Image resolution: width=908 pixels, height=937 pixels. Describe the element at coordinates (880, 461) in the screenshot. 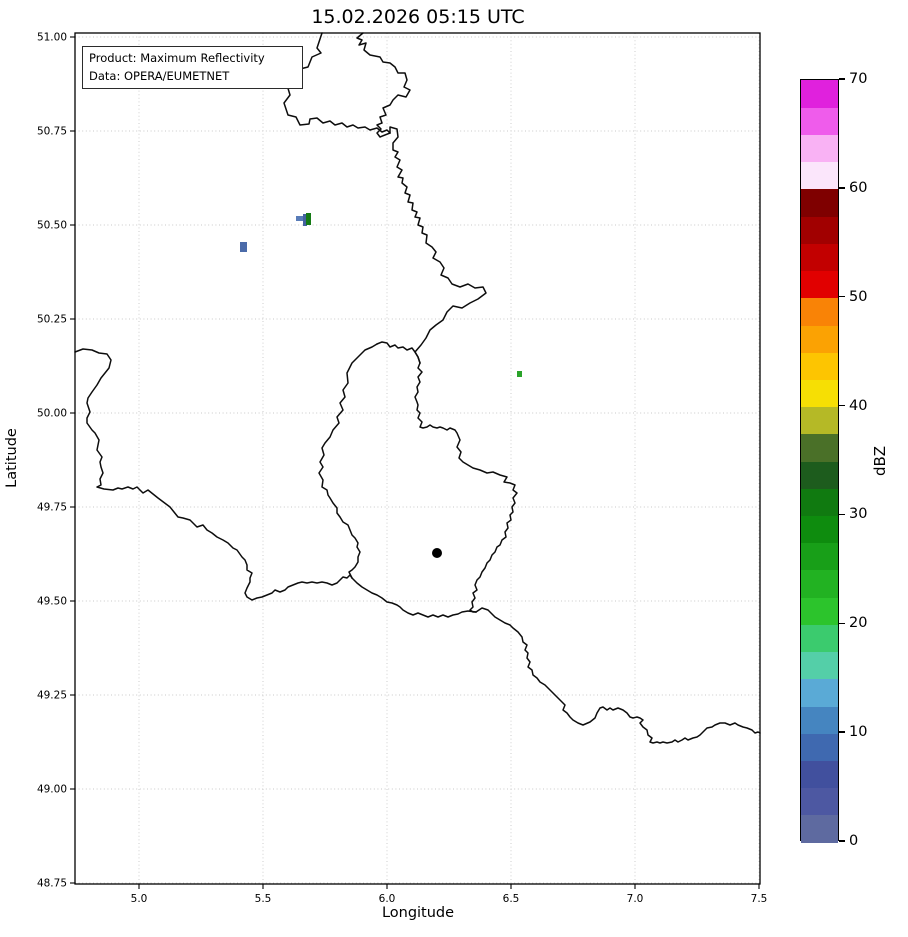

I see `colorbar-label: dBZ` at that location.